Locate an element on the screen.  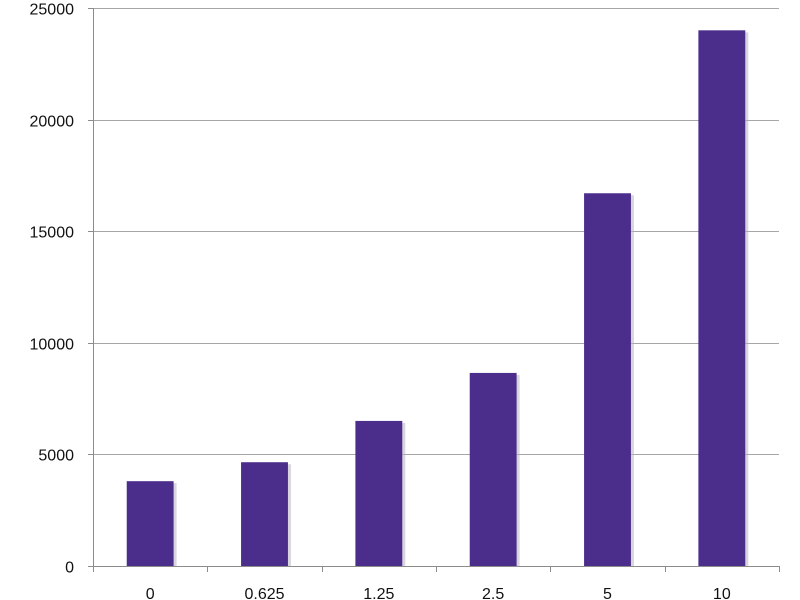
x-tick-labels: 0 0.625 1.25 2.5 5 10 is located at coordinates (438, 593).